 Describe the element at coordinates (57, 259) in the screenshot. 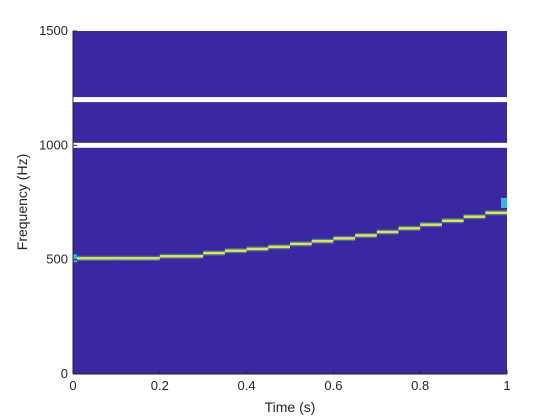

I see `y-tick-label: 500` at that location.